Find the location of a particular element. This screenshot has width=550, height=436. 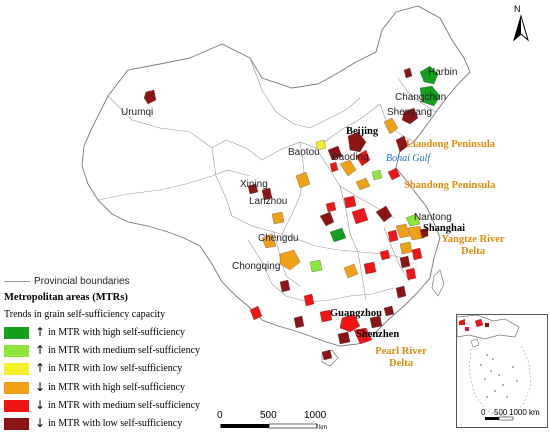

city-label-baoding: Baoding is located at coordinates (350, 157).